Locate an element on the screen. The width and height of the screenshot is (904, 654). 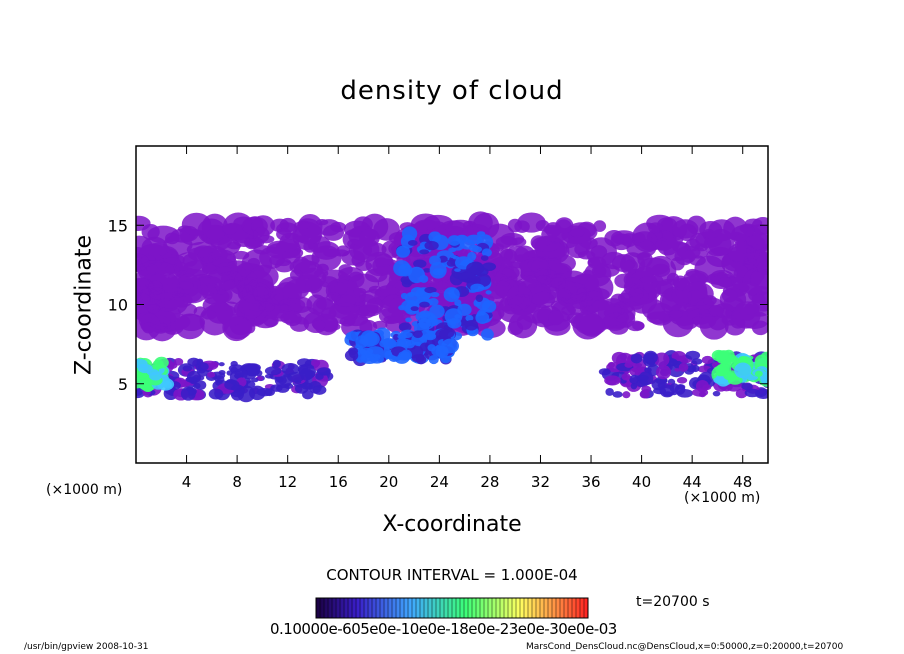
x-tick-label: 44 is located at coordinates (692, 482).